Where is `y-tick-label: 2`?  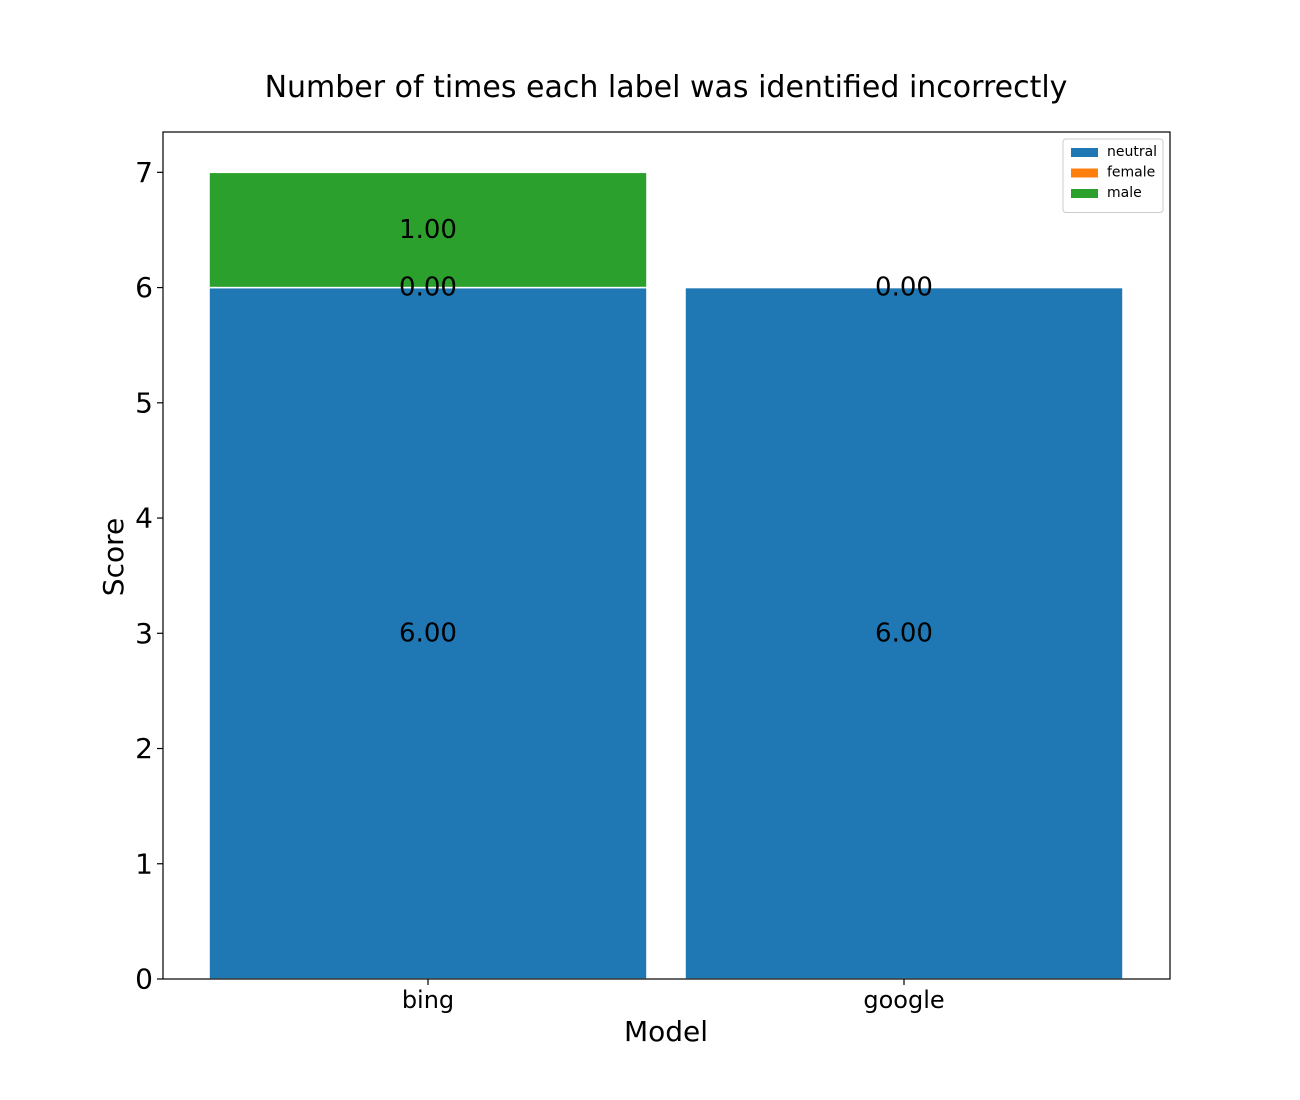
y-tick-label: 2 is located at coordinates (144, 748).